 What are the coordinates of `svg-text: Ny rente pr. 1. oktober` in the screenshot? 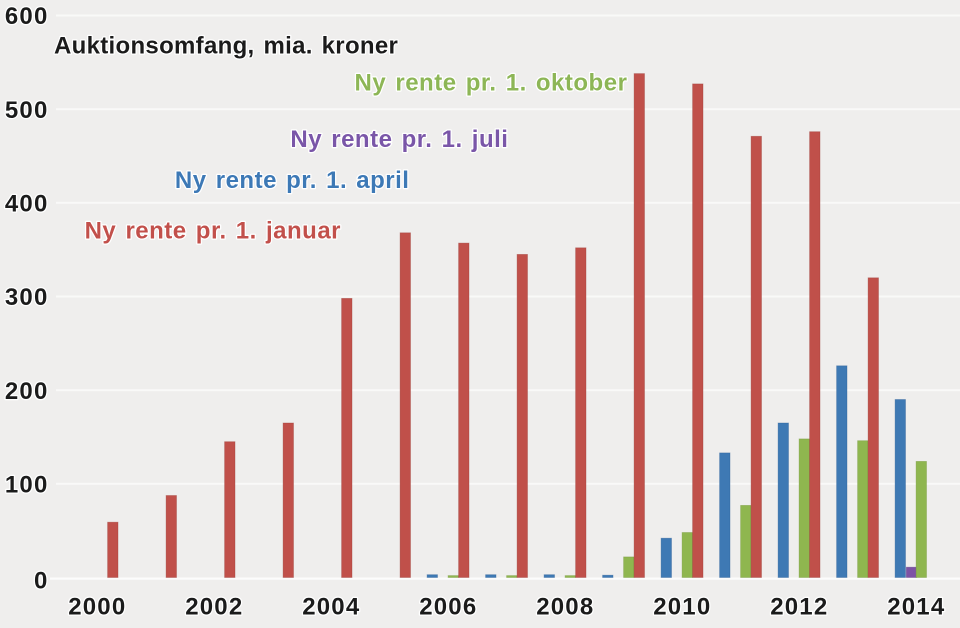 It's located at (491, 83).